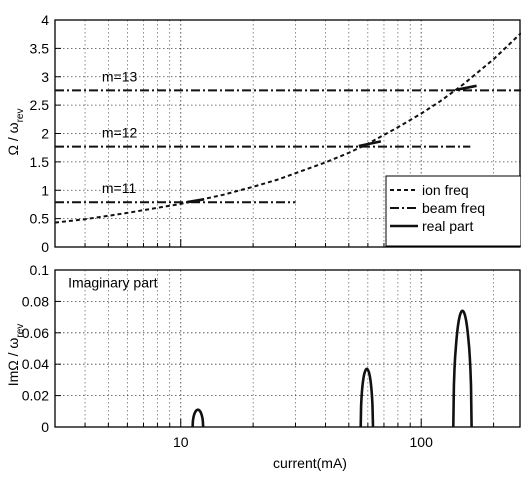 The height and width of the screenshot is (477, 521). Describe the element at coordinates (45, 247) in the screenshot. I see `top-y-tick-label: 0` at that location.